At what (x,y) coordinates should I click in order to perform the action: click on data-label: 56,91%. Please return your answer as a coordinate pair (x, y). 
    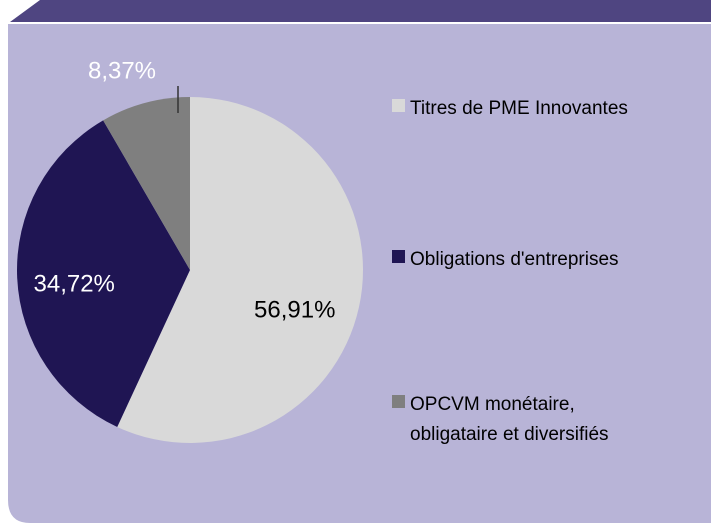
    Looking at the image, I should click on (294, 309).